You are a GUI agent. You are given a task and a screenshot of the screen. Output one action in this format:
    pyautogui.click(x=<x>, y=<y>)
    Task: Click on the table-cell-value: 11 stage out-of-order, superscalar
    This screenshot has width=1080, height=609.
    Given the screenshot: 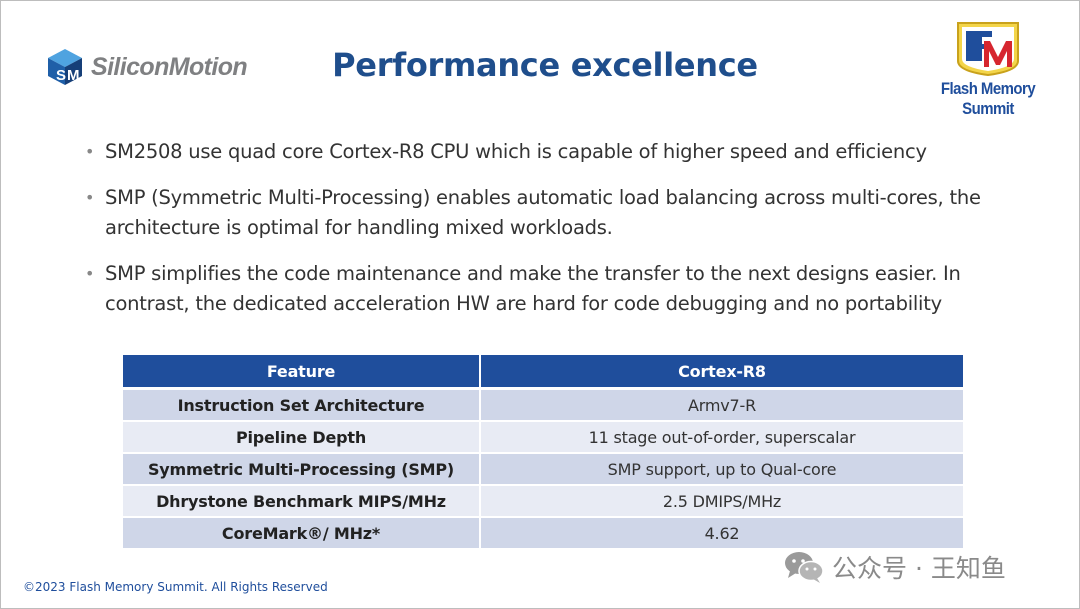 What is the action you would take?
    pyautogui.click(x=722, y=437)
    